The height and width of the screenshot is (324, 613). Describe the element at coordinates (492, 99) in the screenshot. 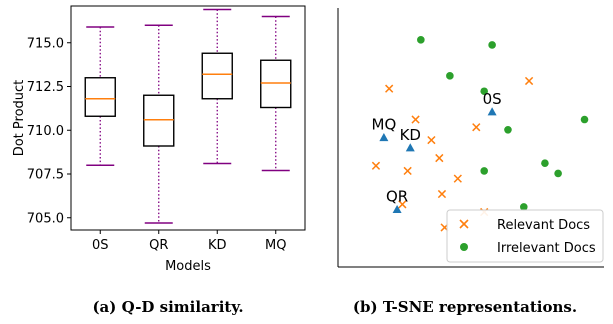

I see `query-label-0S: 0S` at that location.